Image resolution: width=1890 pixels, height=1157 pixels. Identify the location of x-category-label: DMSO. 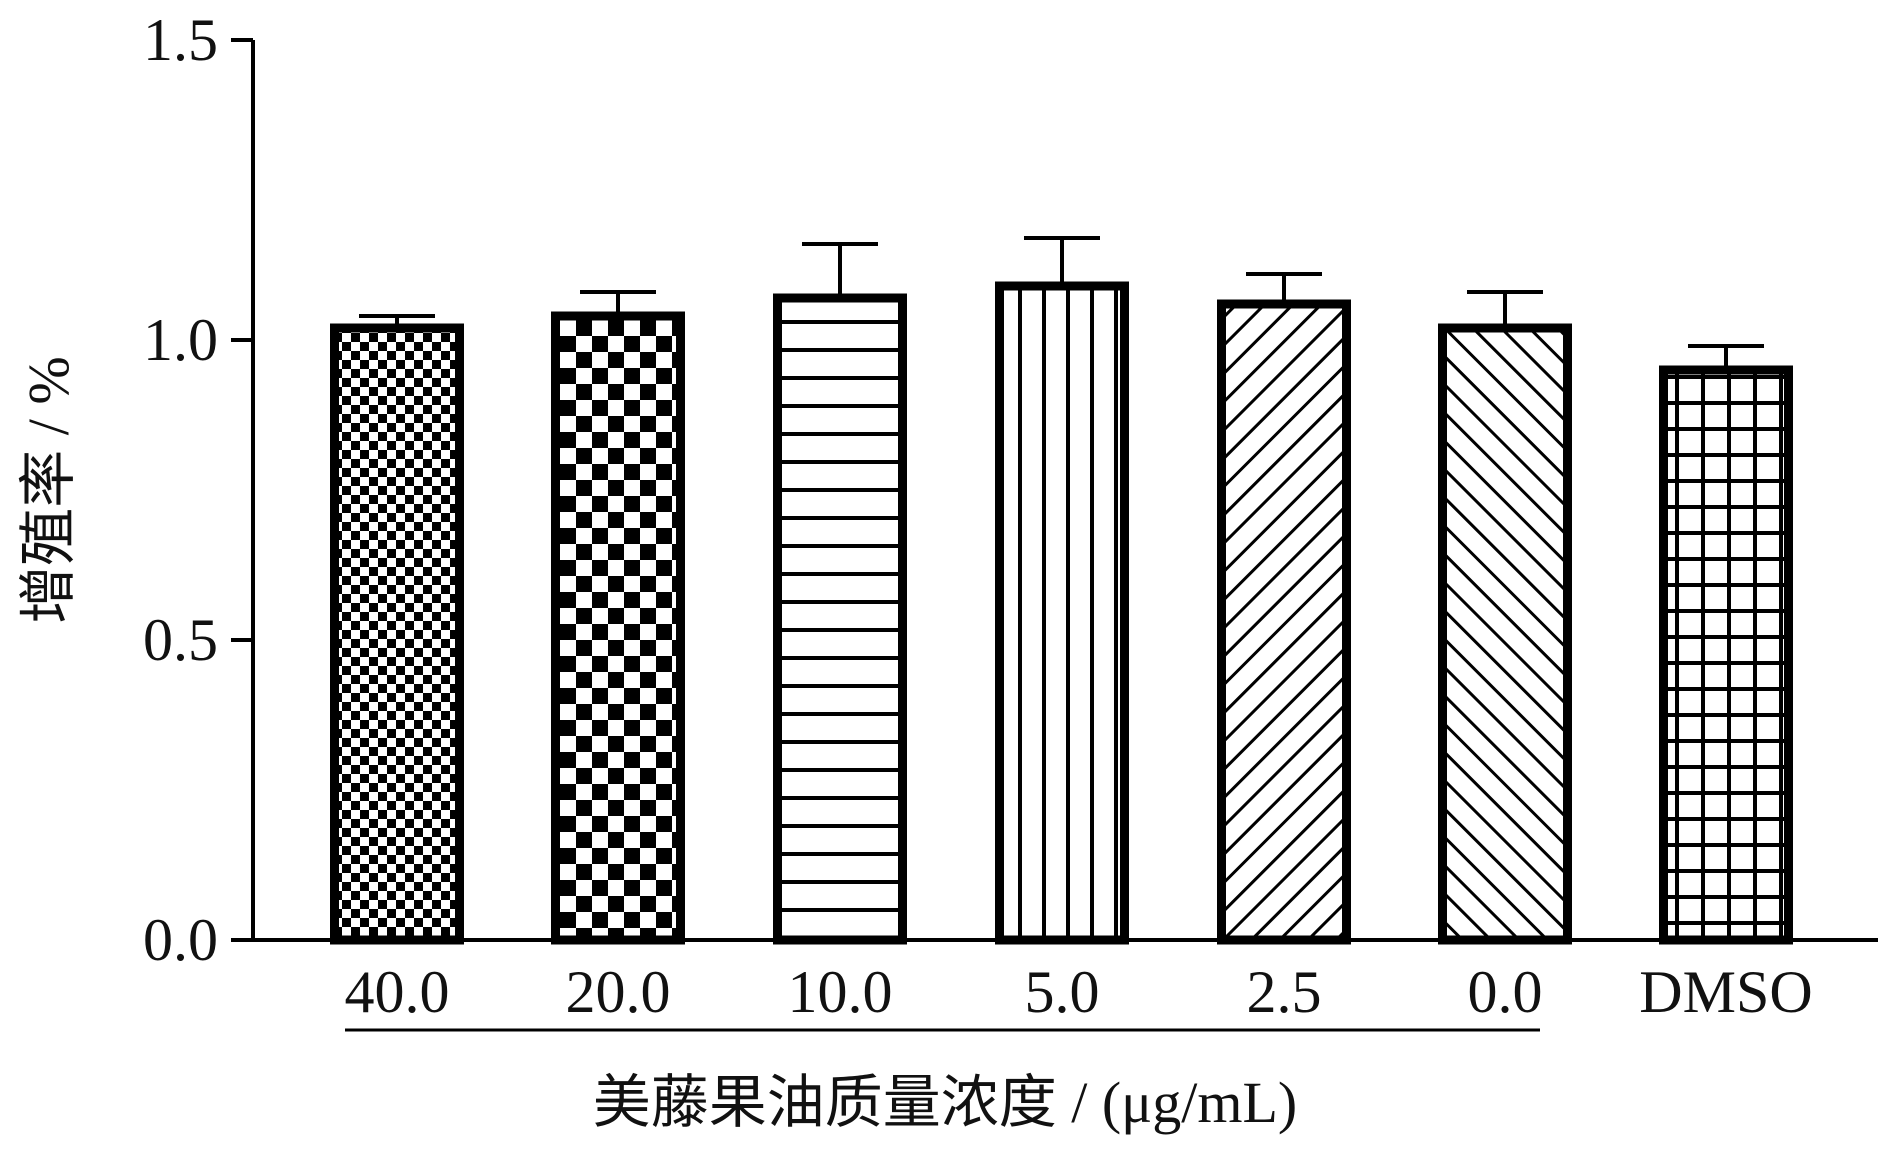
(1725, 992).